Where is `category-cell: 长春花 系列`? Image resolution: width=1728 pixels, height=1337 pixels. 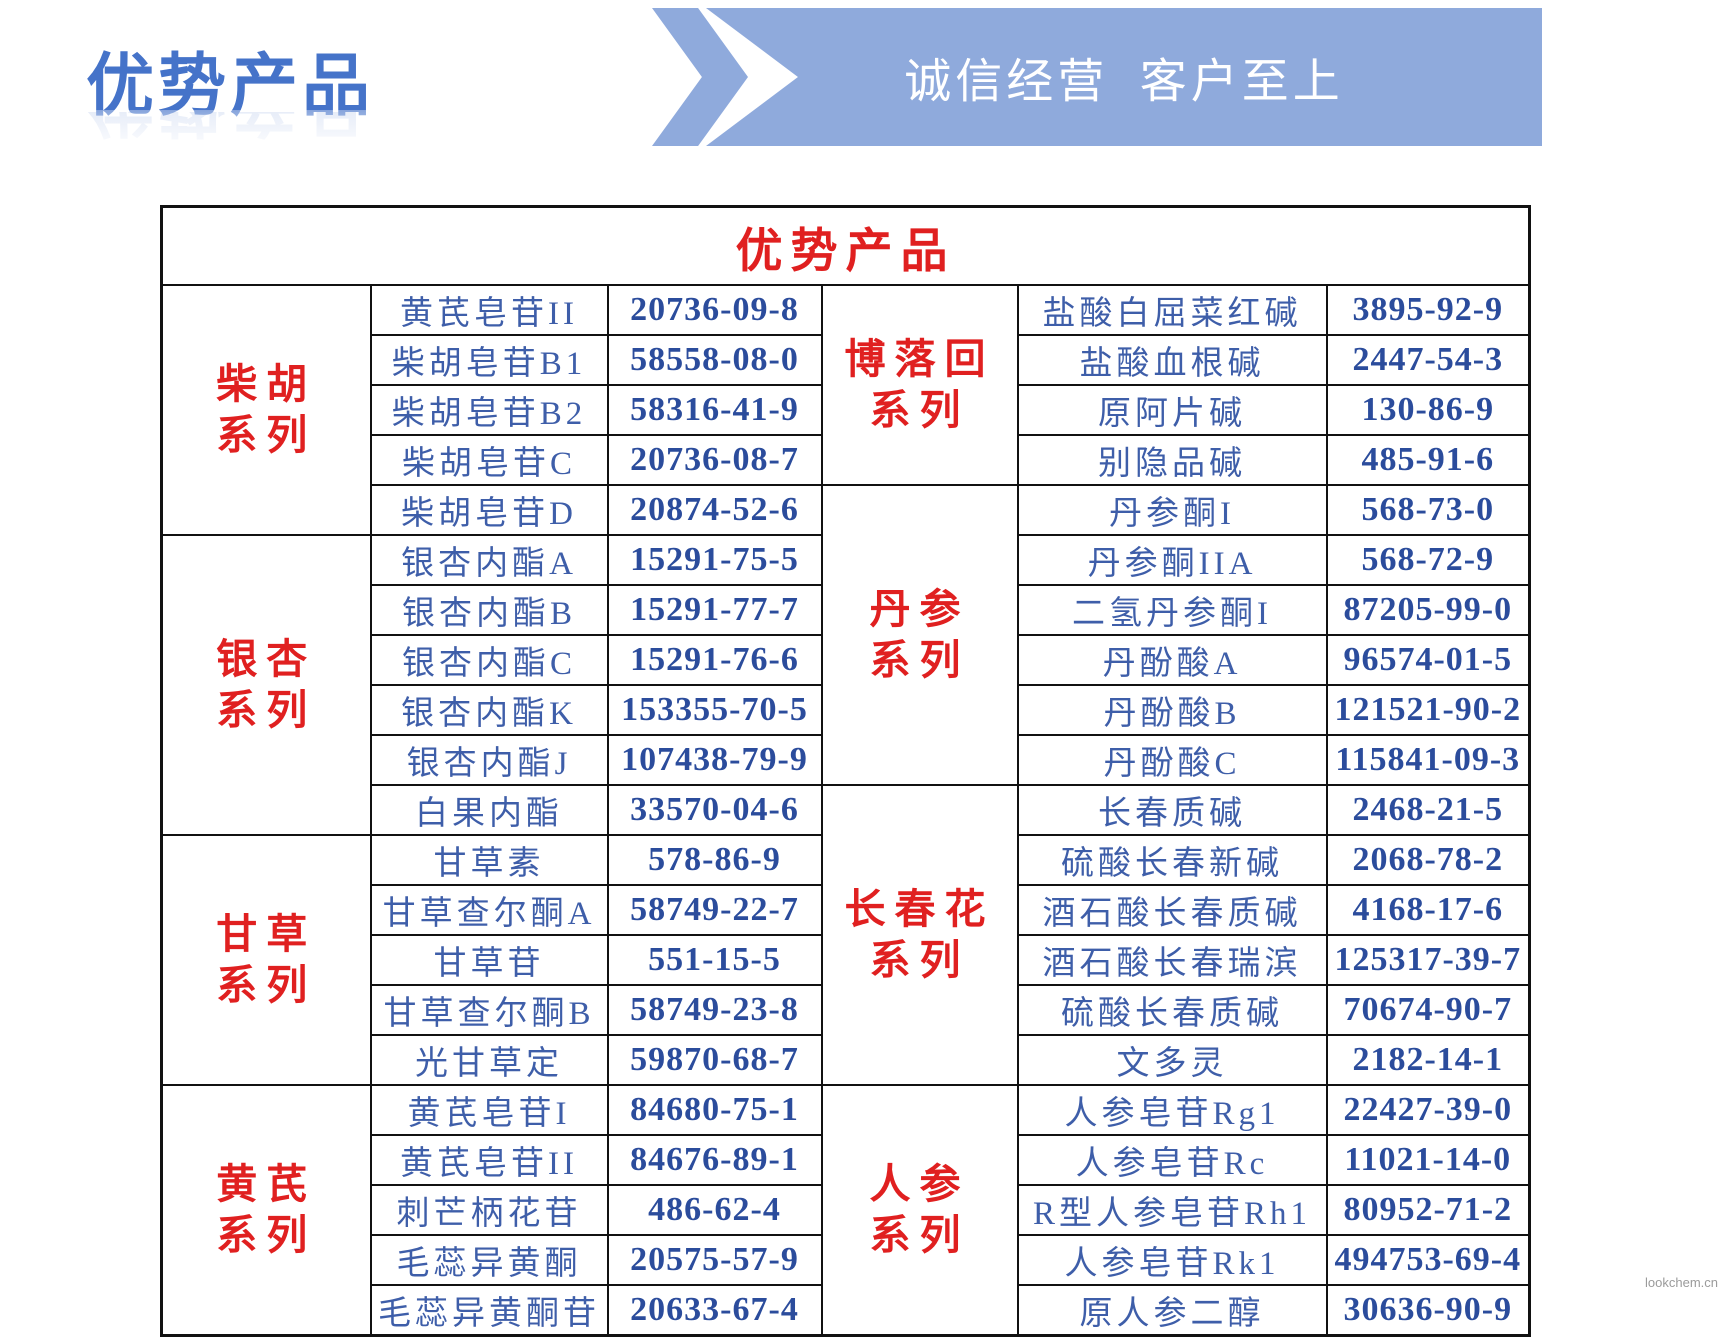 category-cell: 长春花 系列 is located at coordinates (919, 935).